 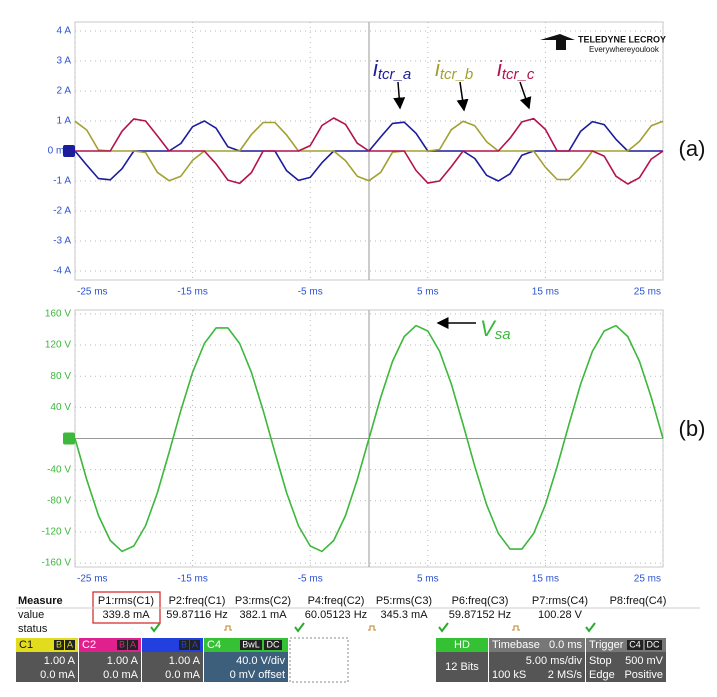 I want to click on row-label: status, so click(x=33, y=629).